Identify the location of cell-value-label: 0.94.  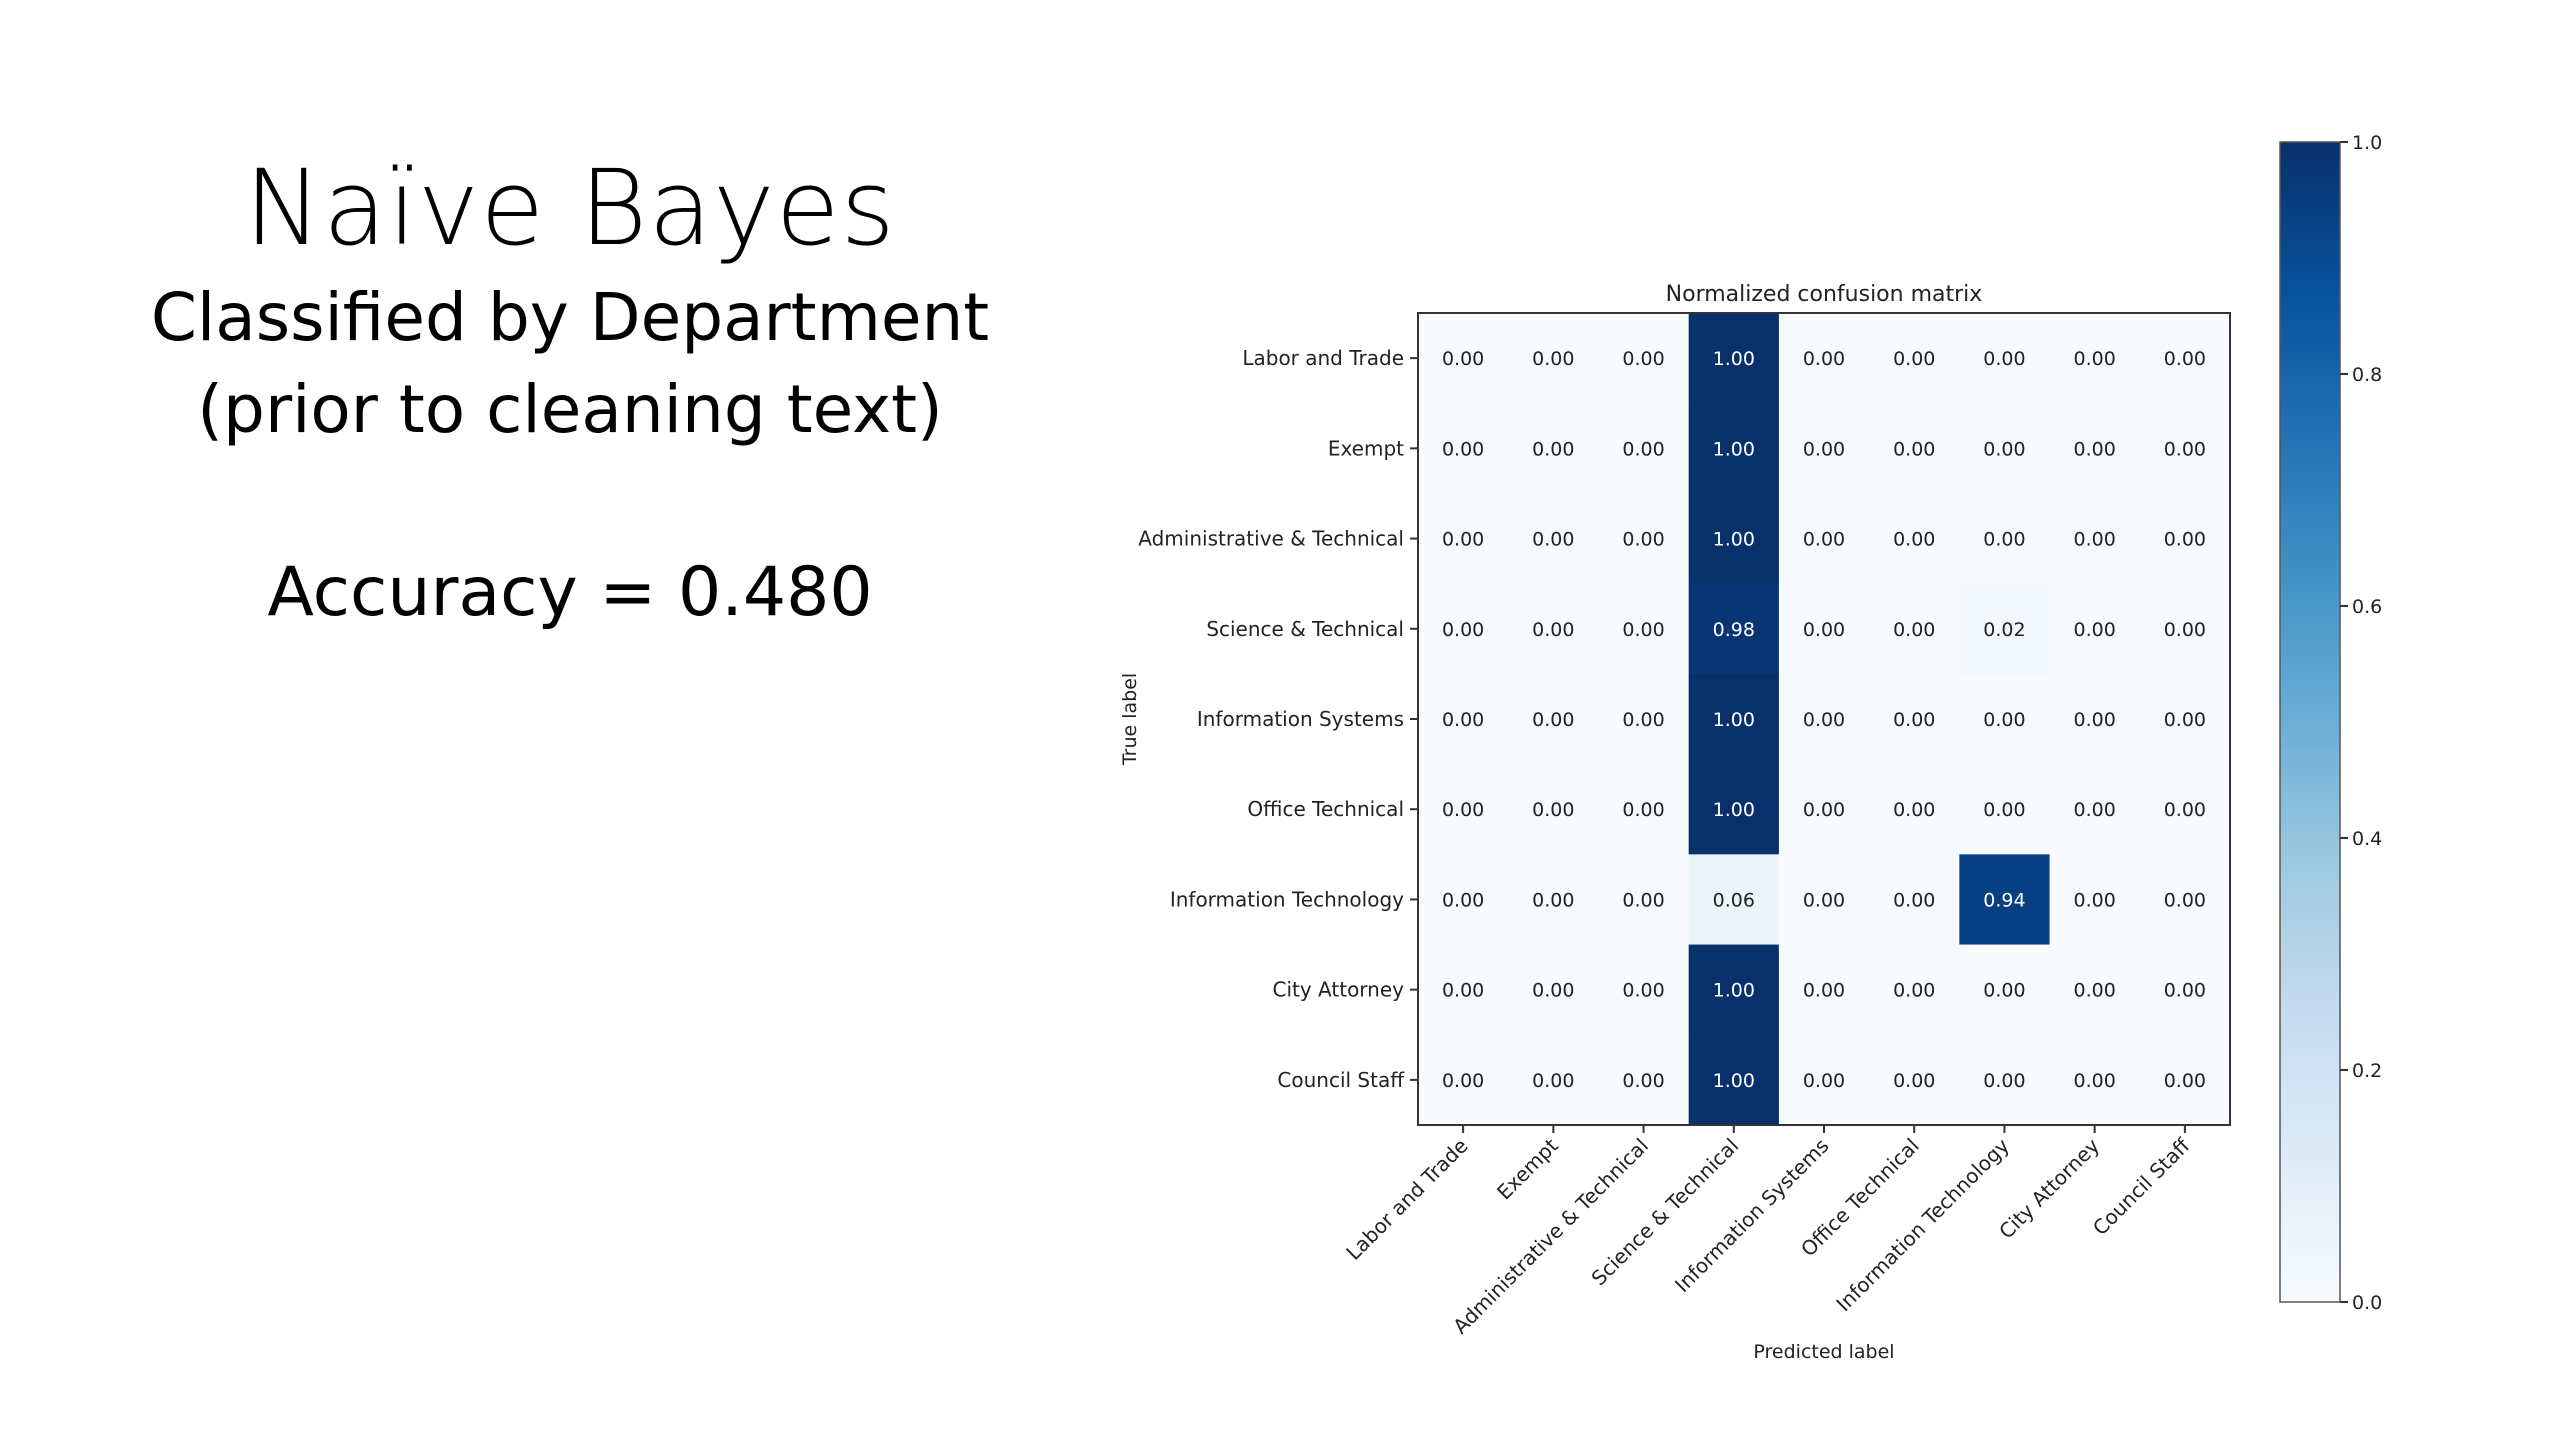
(2004, 900).